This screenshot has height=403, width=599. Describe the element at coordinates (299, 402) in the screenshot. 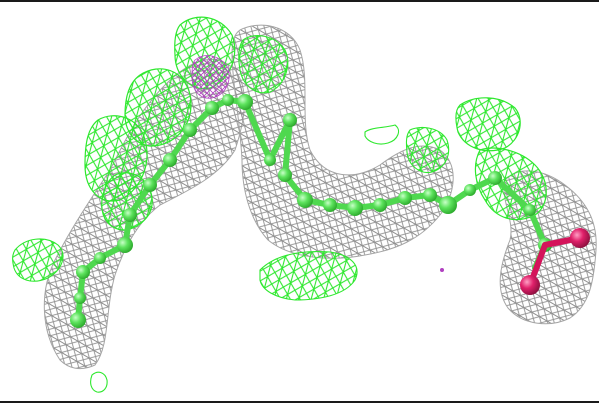

I see `bottom-border` at that location.